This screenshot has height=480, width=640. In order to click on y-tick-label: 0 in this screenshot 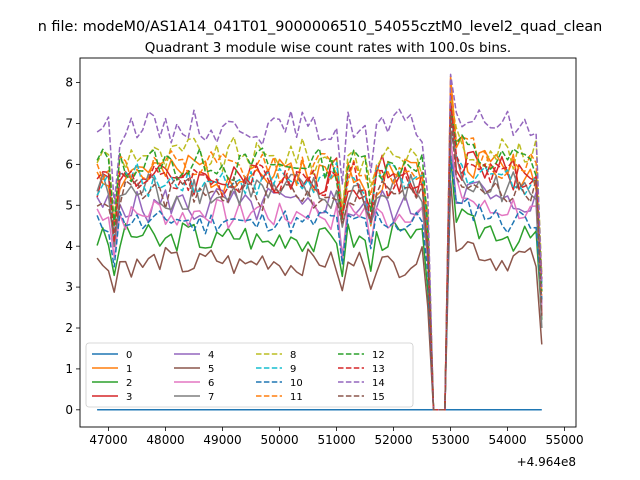, I will do `click(69, 410)`.